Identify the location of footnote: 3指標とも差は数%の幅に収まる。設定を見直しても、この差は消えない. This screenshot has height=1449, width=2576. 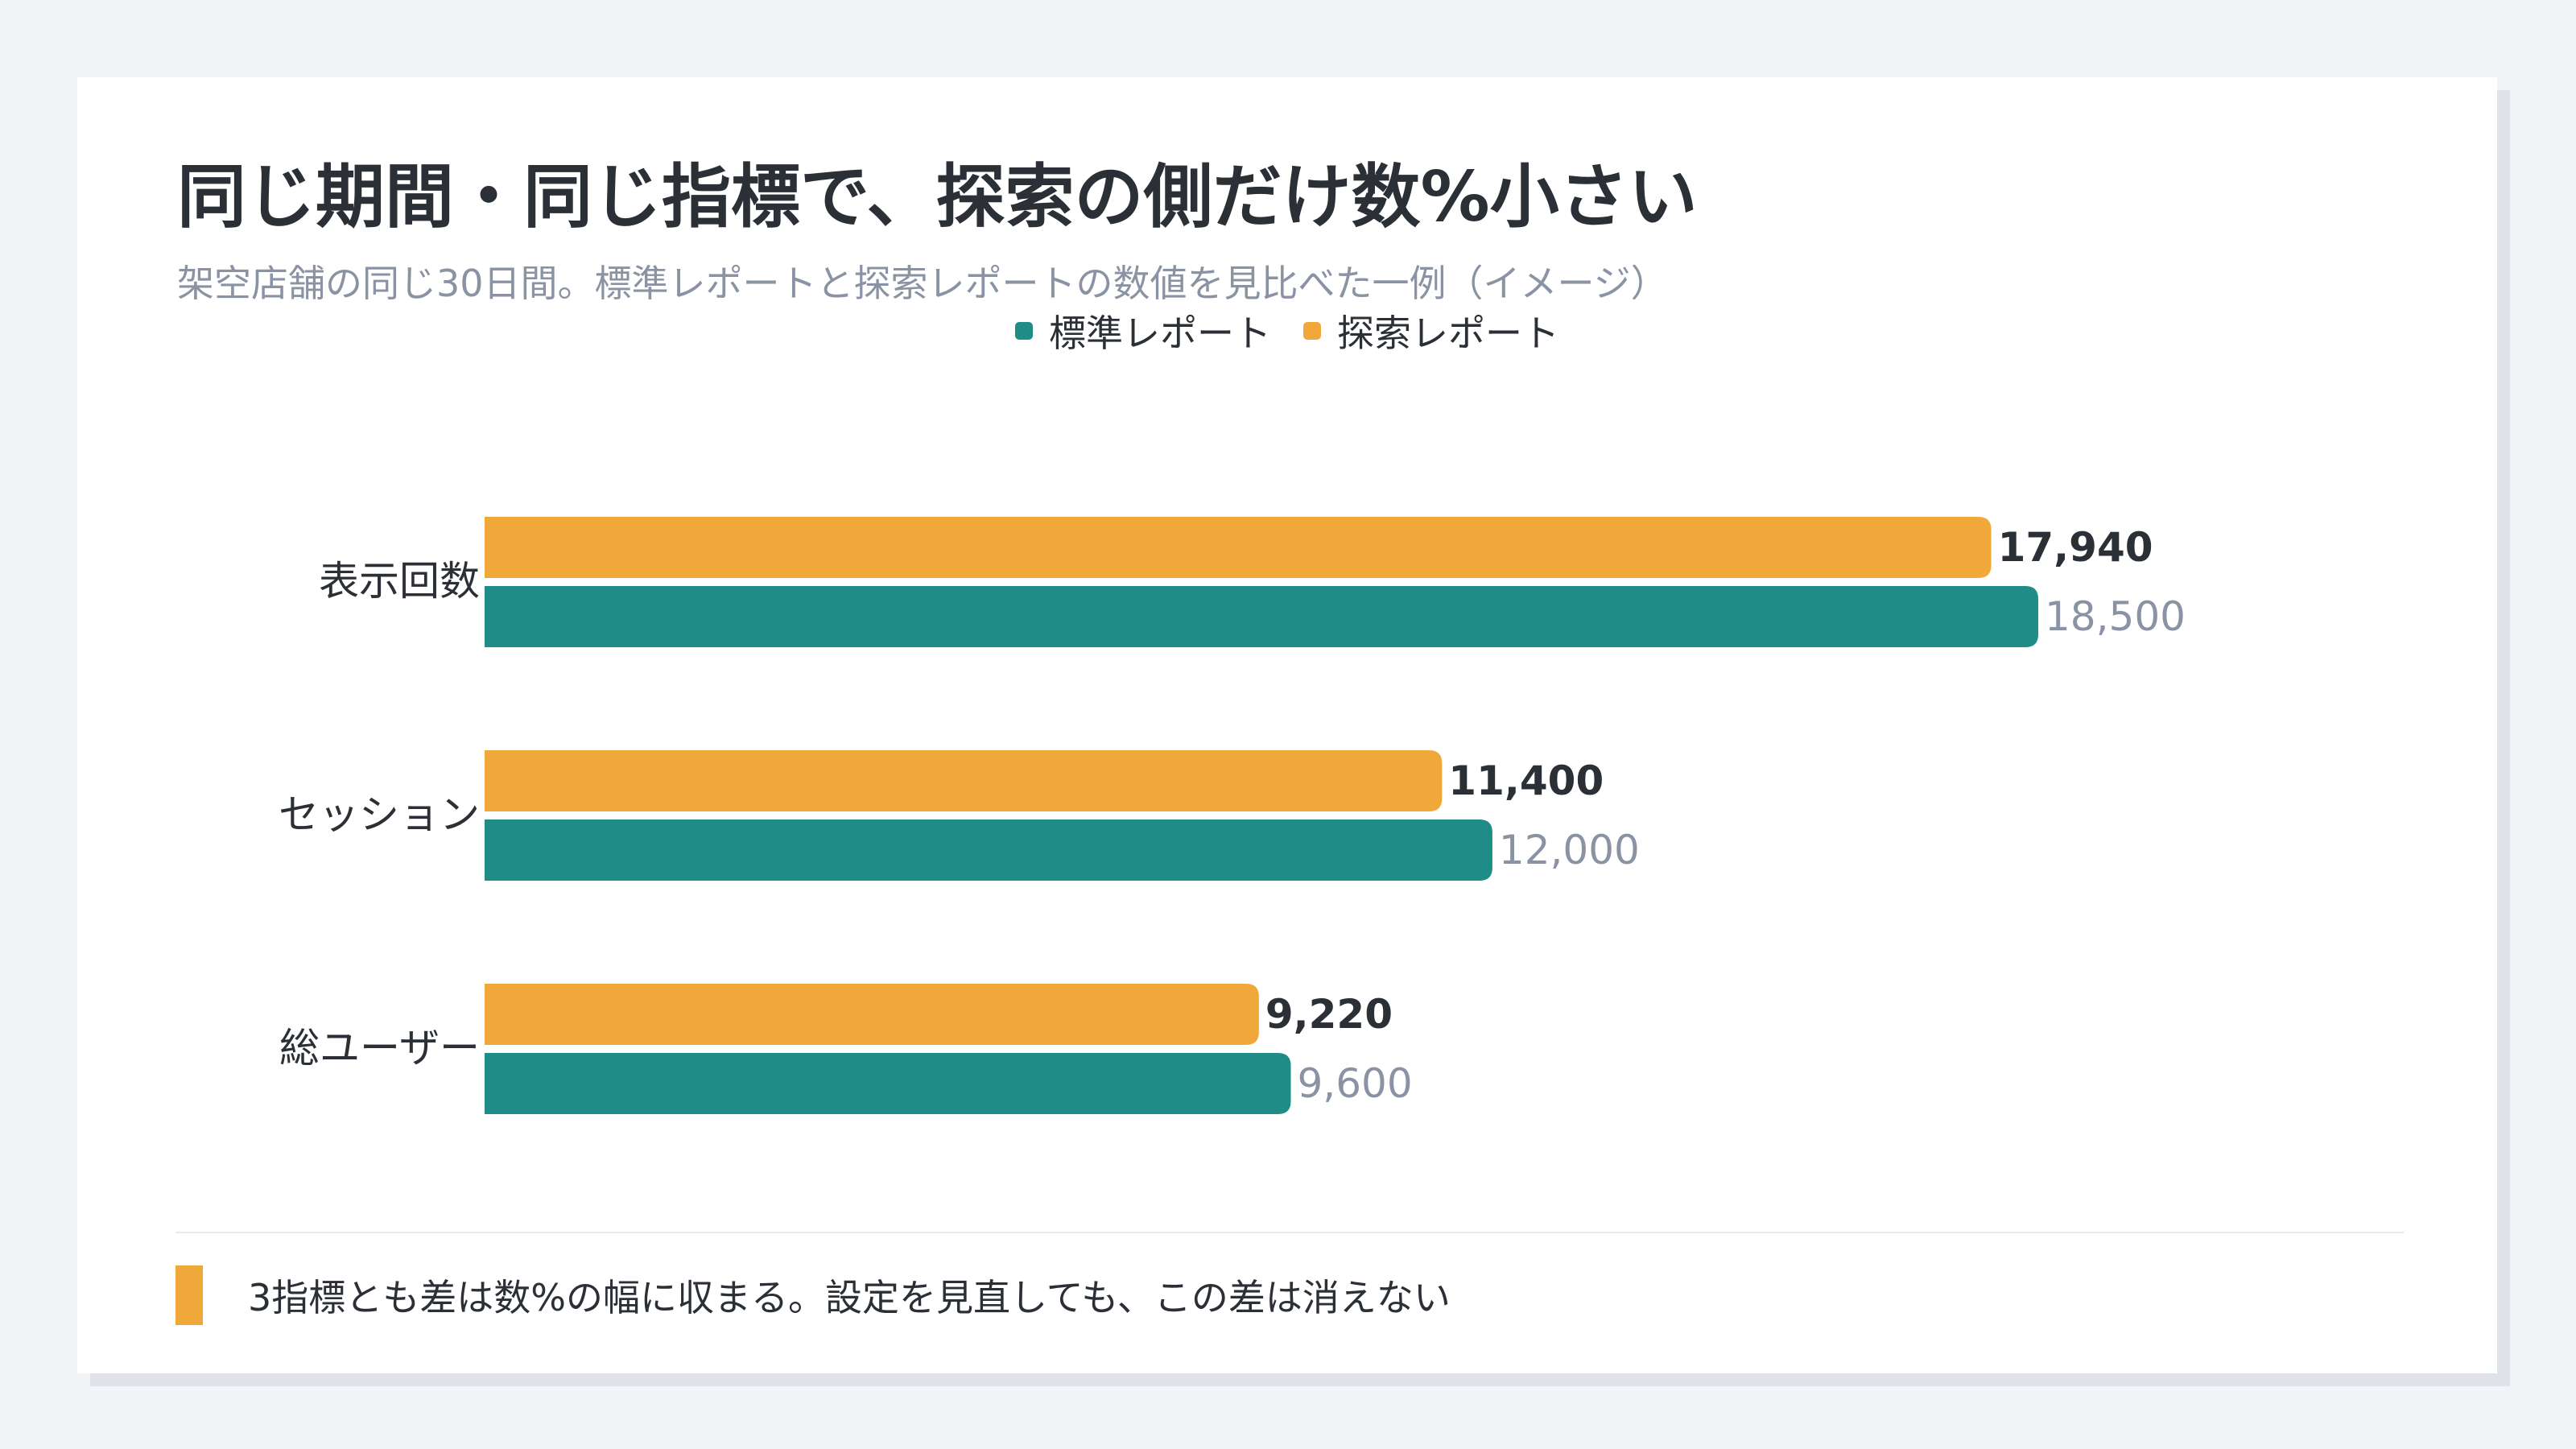
(849, 1297).